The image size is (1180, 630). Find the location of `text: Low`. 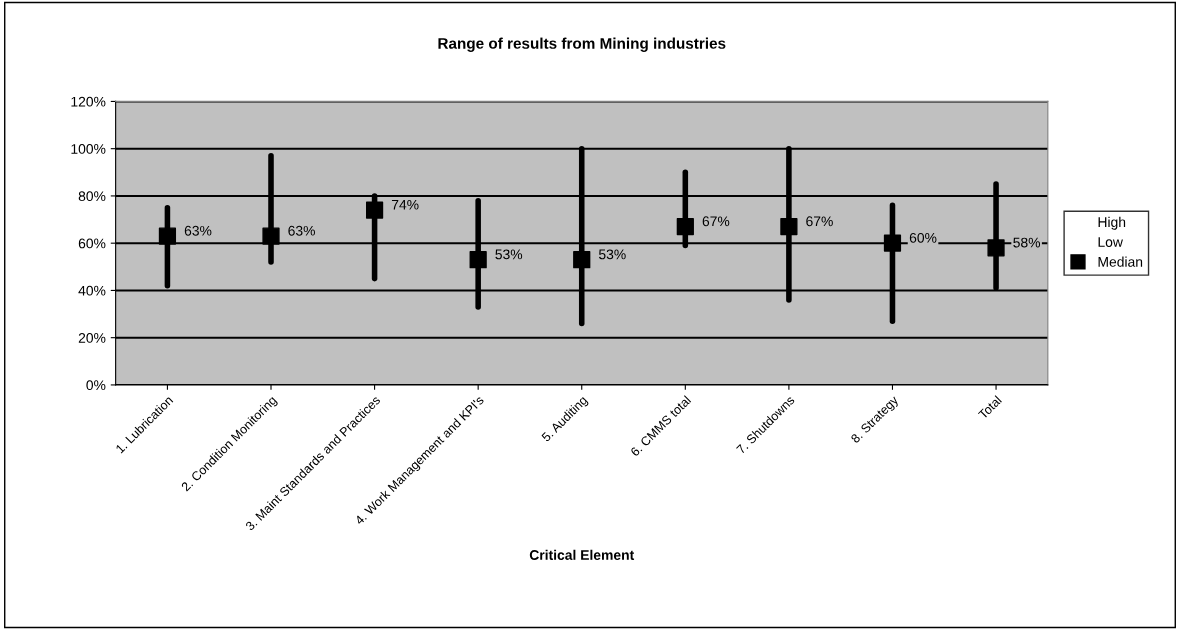

text: Low is located at coordinates (1110, 242).